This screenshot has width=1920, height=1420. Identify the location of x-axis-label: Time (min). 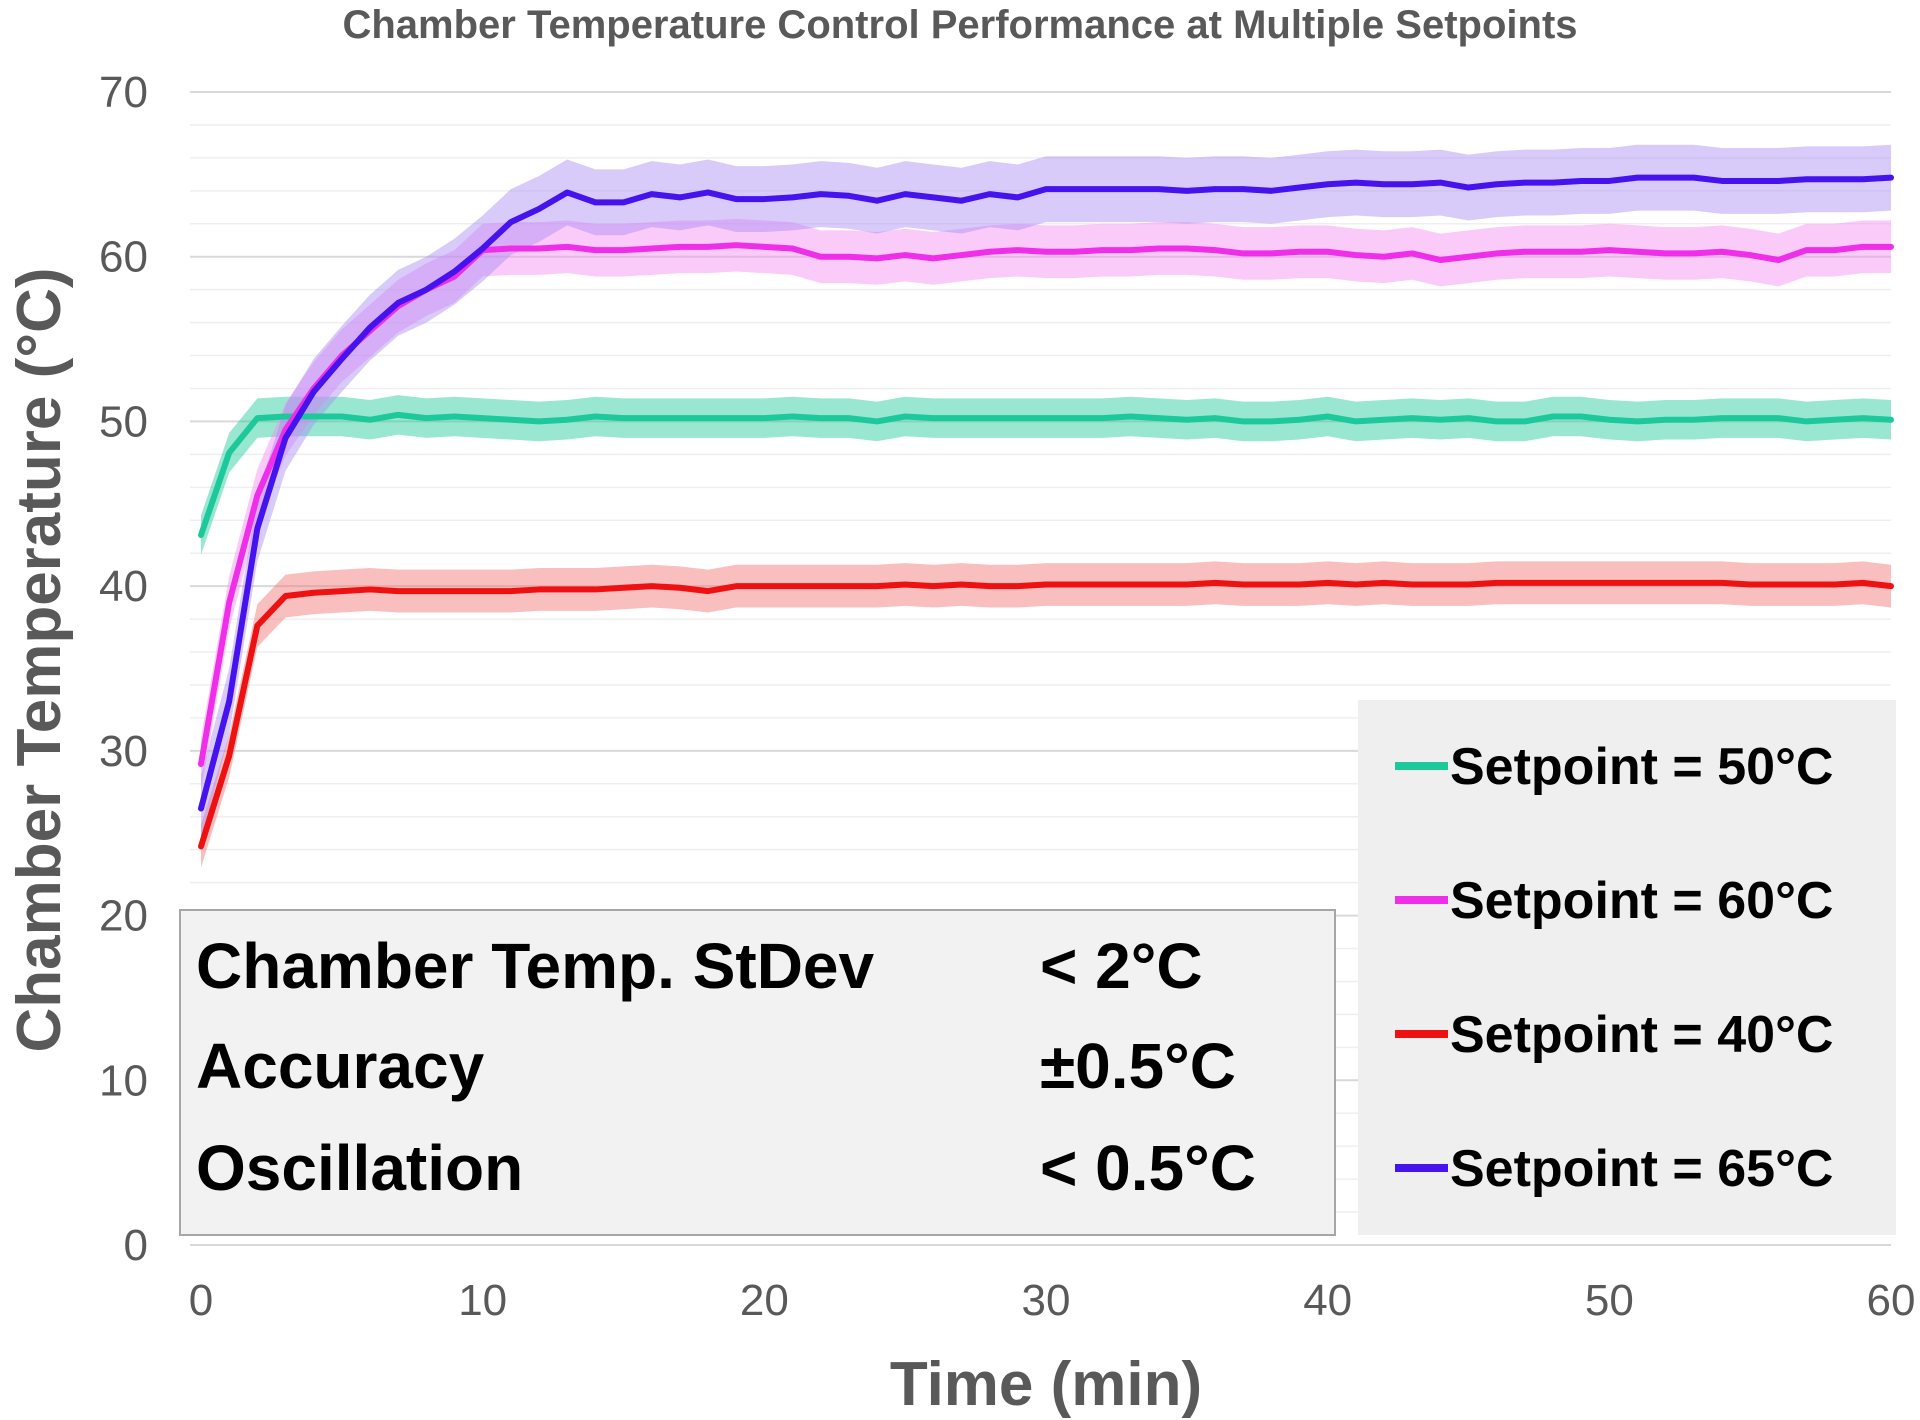
(1046, 1384).